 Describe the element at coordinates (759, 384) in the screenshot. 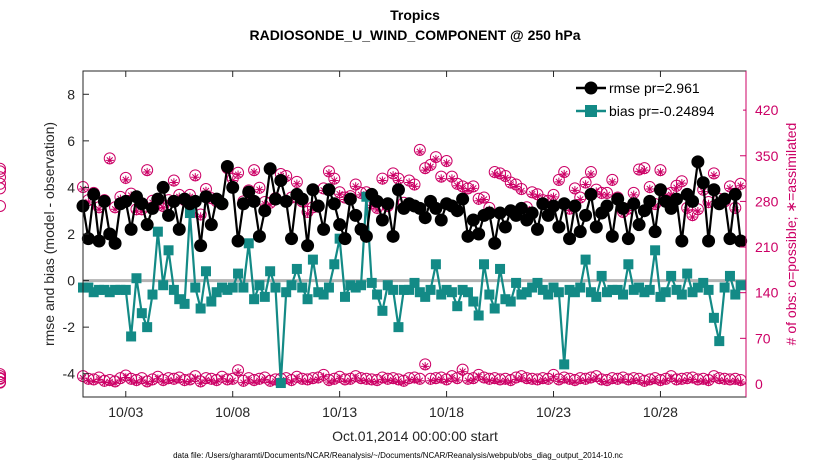

I see `y-right-tick-label: 0` at that location.